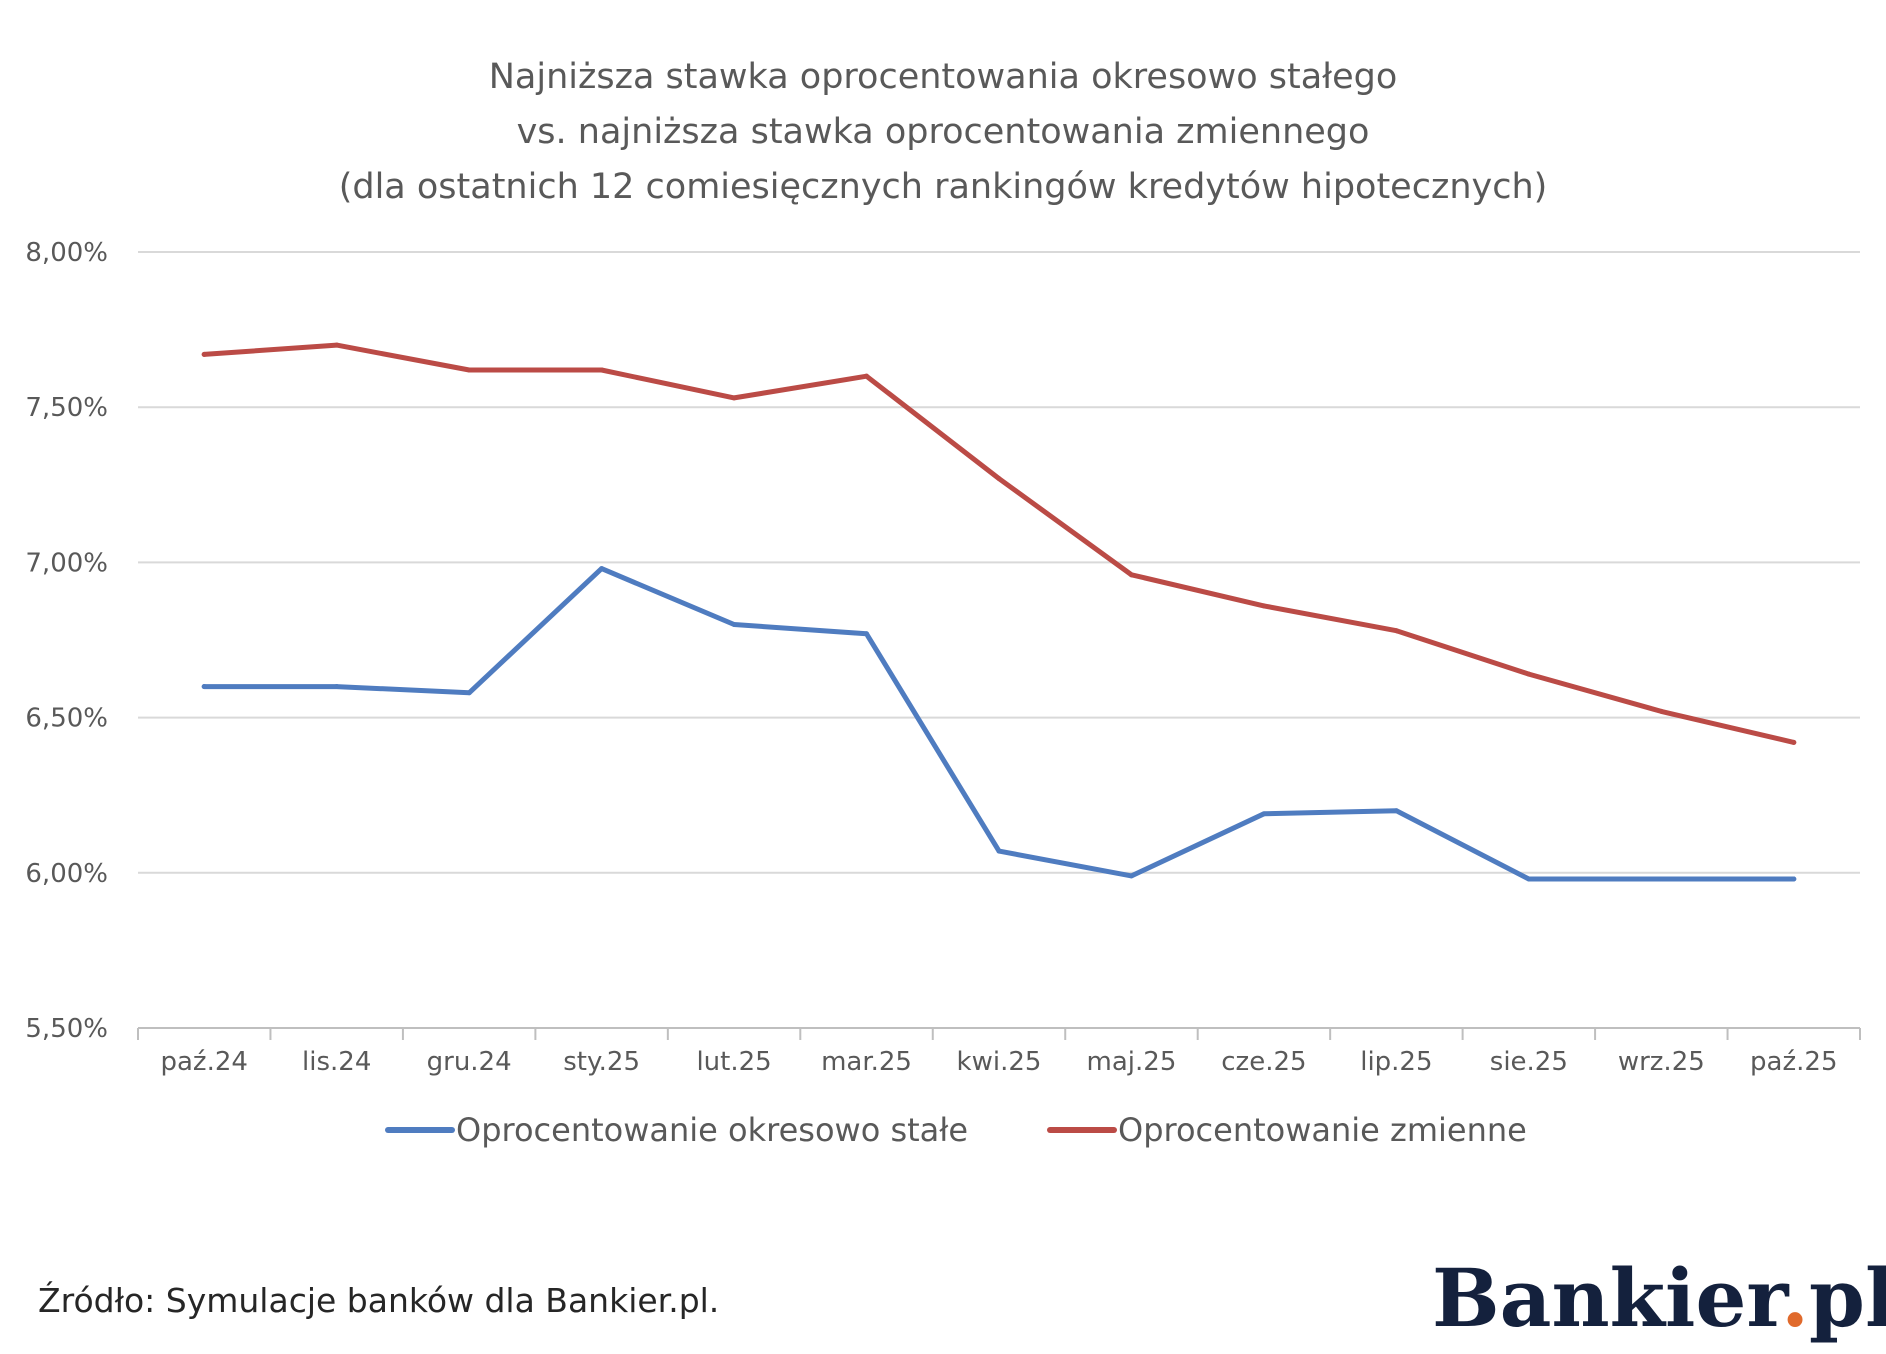 This screenshot has height=1354, width=1886. I want to click on x-tick-label: gru.24, so click(469, 1062).